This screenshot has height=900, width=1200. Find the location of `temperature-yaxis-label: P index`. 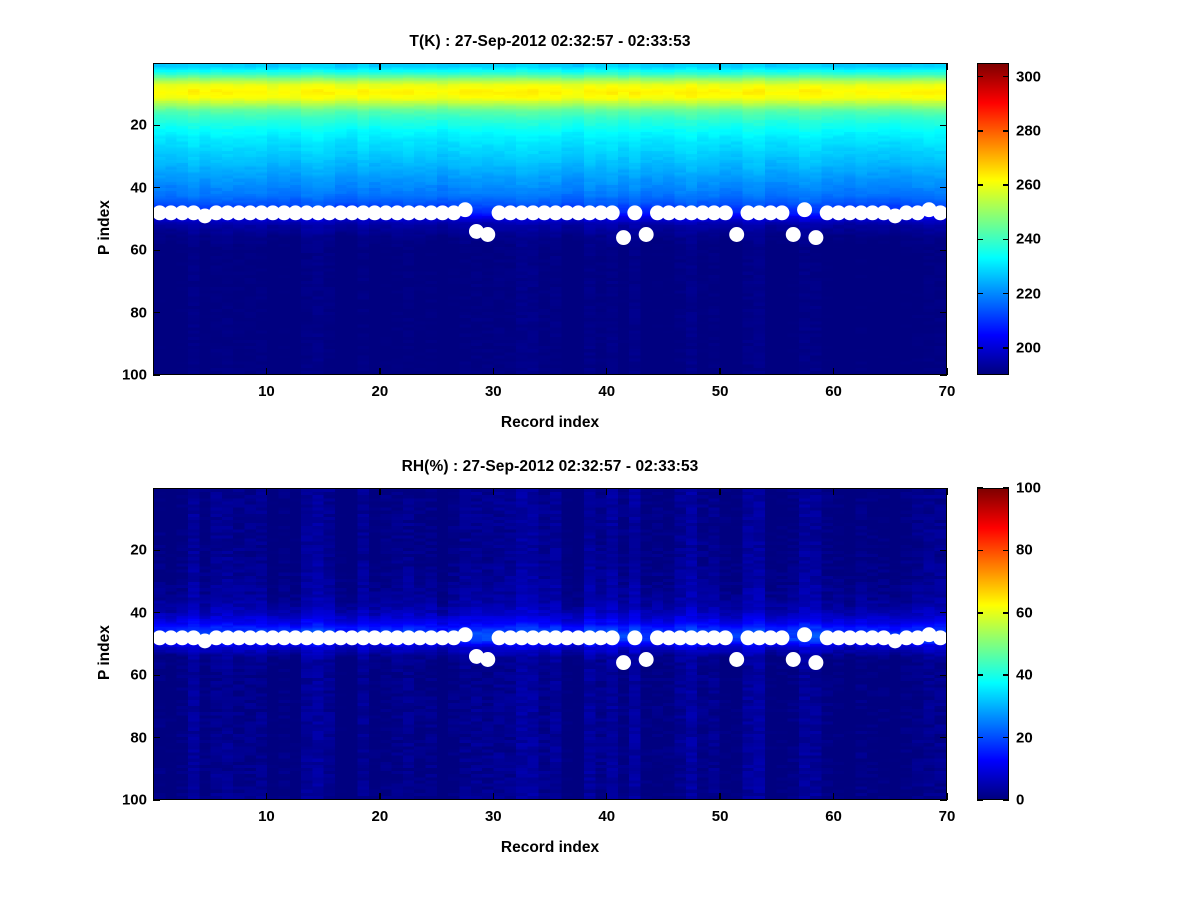

temperature-yaxis-label: P index is located at coordinates (104, 227).